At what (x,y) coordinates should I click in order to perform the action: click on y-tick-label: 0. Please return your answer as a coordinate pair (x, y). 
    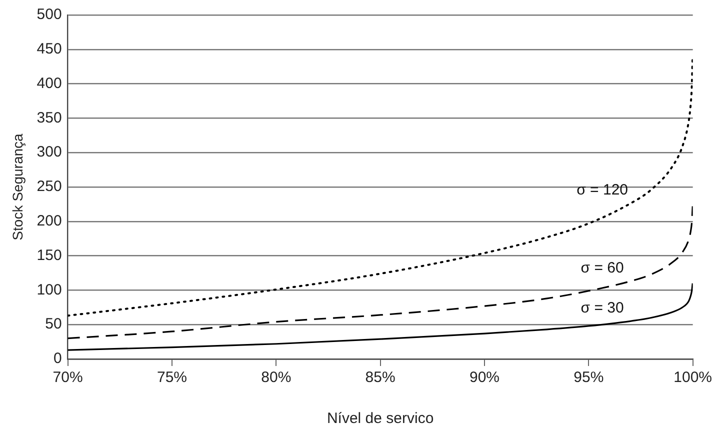
    Looking at the image, I should click on (57, 359).